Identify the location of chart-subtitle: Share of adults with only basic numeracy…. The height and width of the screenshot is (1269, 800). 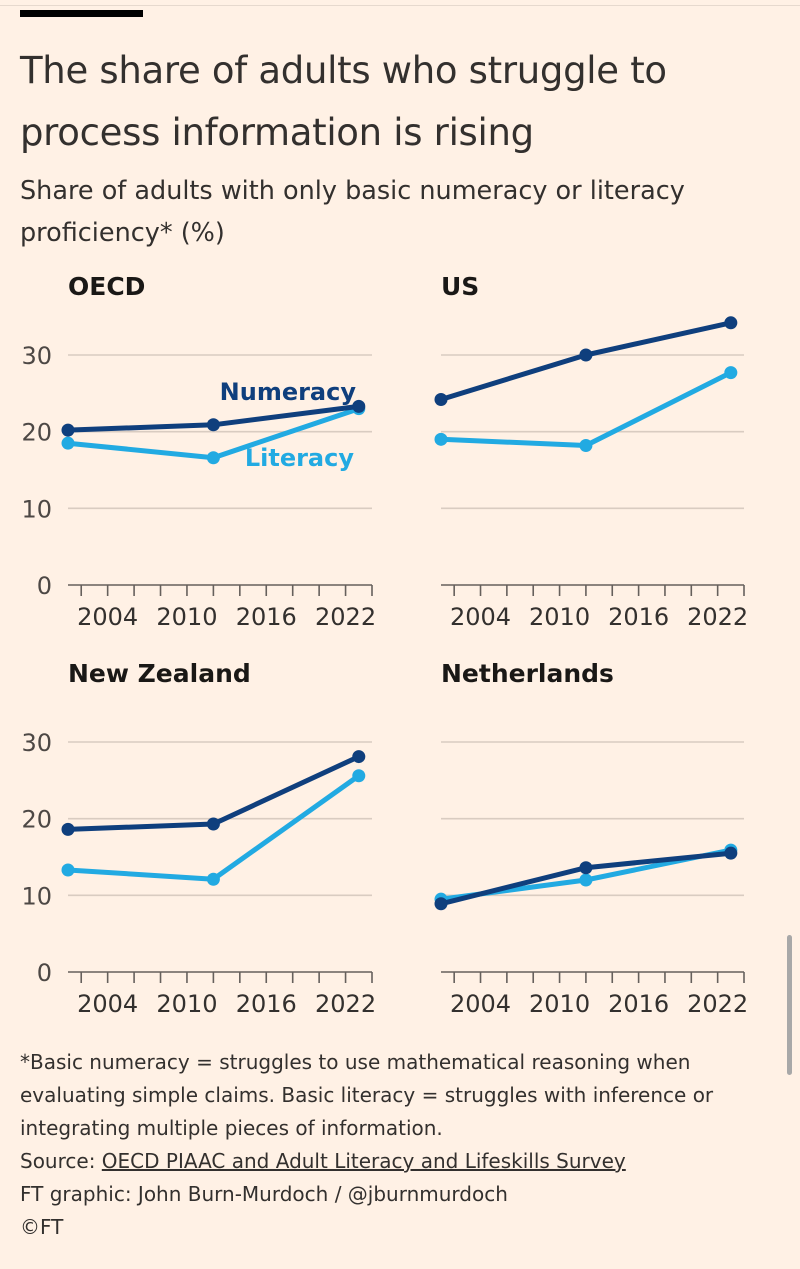
(352, 212).